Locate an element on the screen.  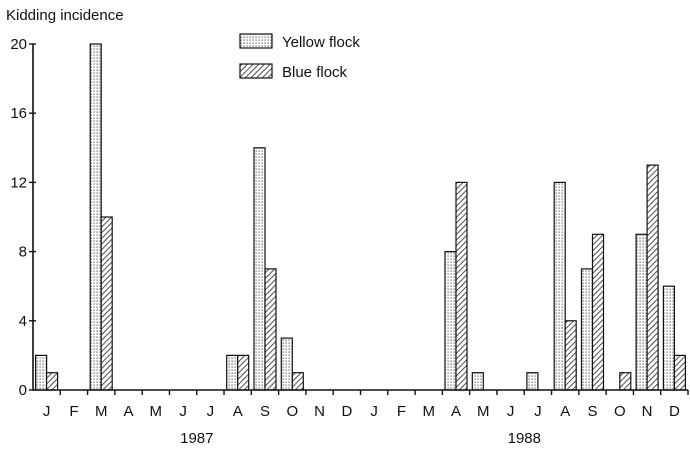
month-label-2: M is located at coordinates (101, 411).